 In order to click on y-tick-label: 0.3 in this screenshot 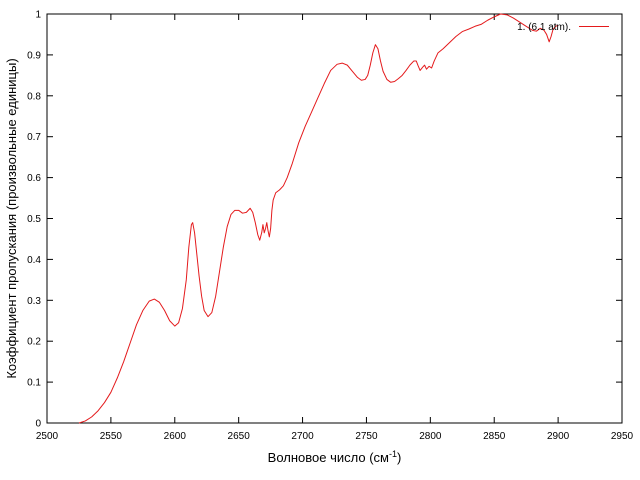, I will do `click(34, 301)`.